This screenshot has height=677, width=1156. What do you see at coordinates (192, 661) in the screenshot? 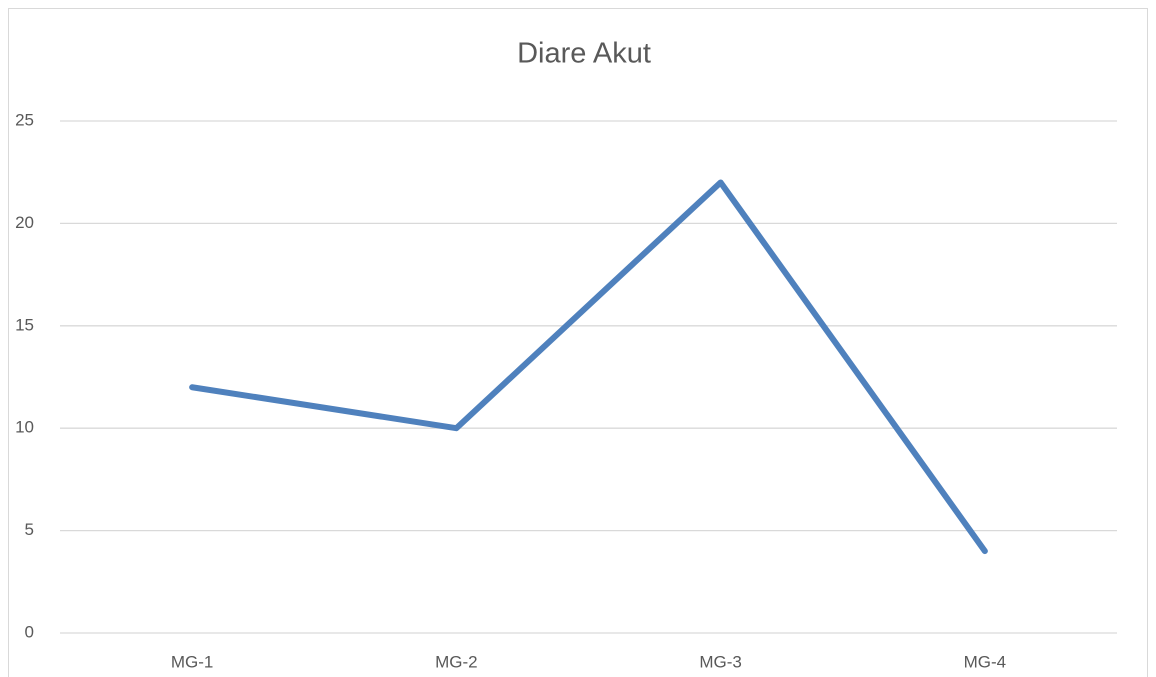
I see `x-tick-label: MG-1` at bounding box center [192, 661].